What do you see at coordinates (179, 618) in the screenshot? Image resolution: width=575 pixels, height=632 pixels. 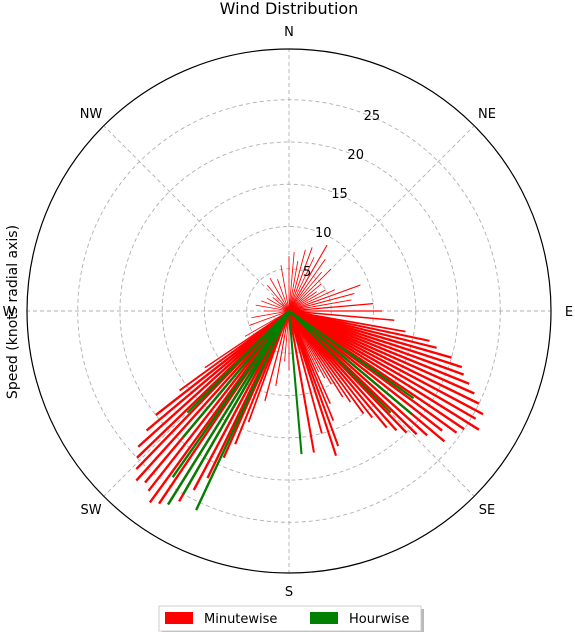 I see `legend-swatch-minutewise` at bounding box center [179, 618].